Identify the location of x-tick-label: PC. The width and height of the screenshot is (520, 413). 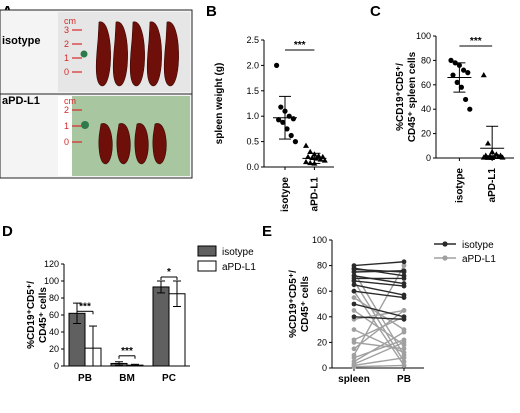
(169, 378).